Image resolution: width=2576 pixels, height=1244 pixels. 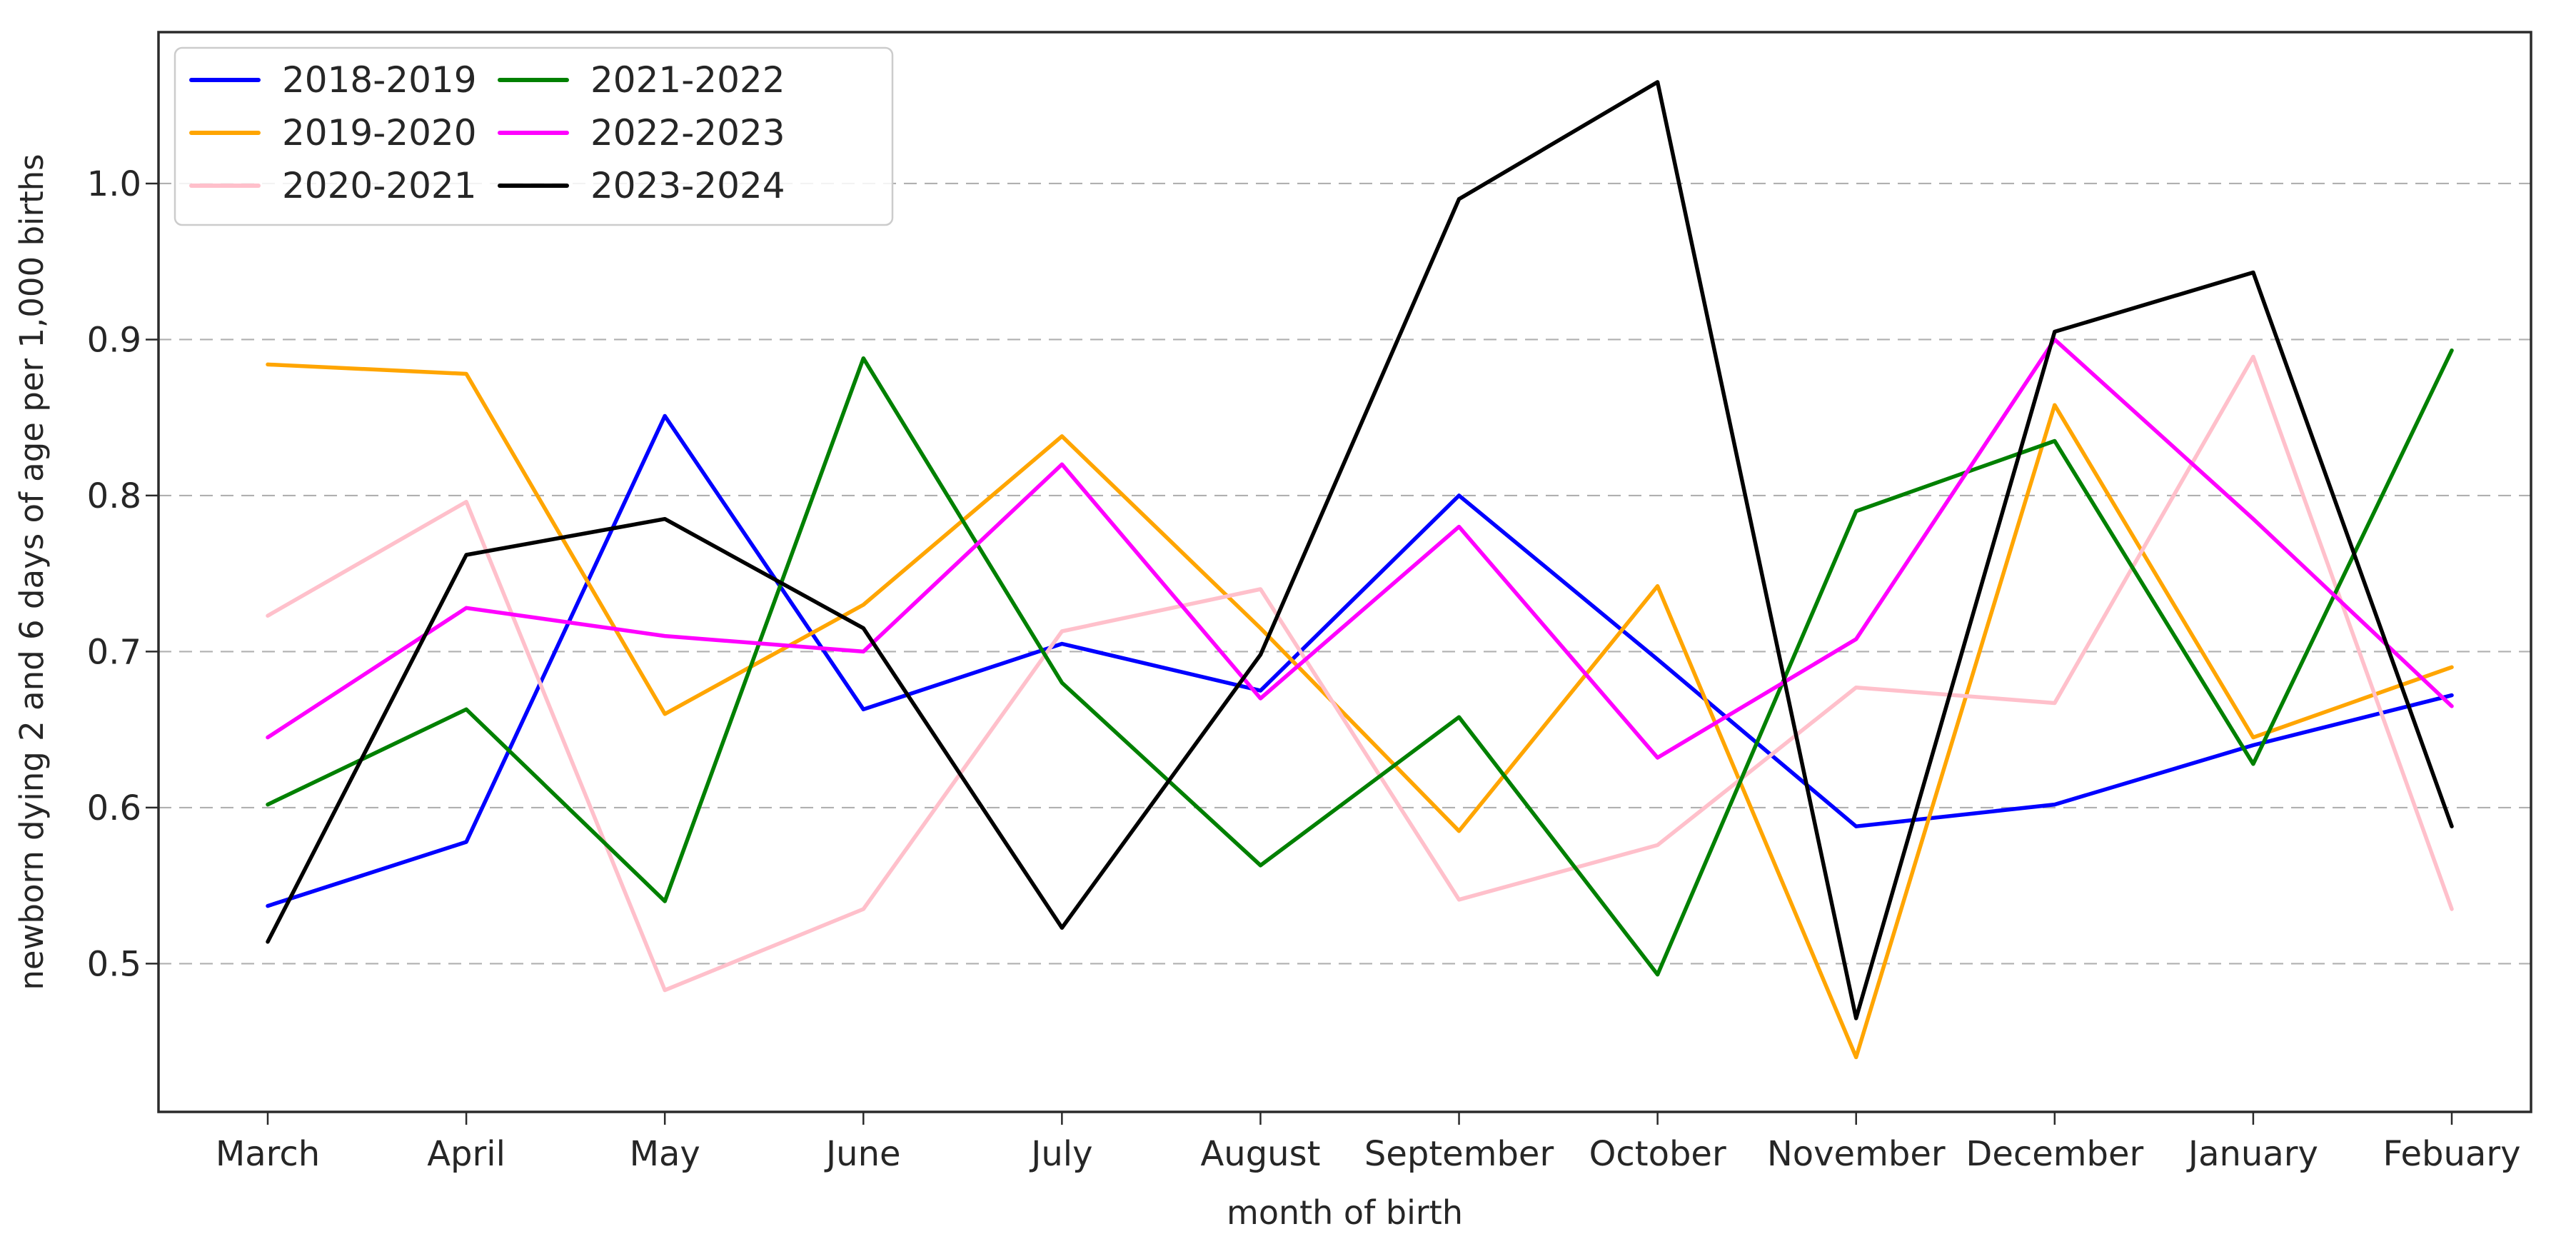 What do you see at coordinates (1260, 1154) in the screenshot?
I see `x-tick-label-August: August` at bounding box center [1260, 1154].